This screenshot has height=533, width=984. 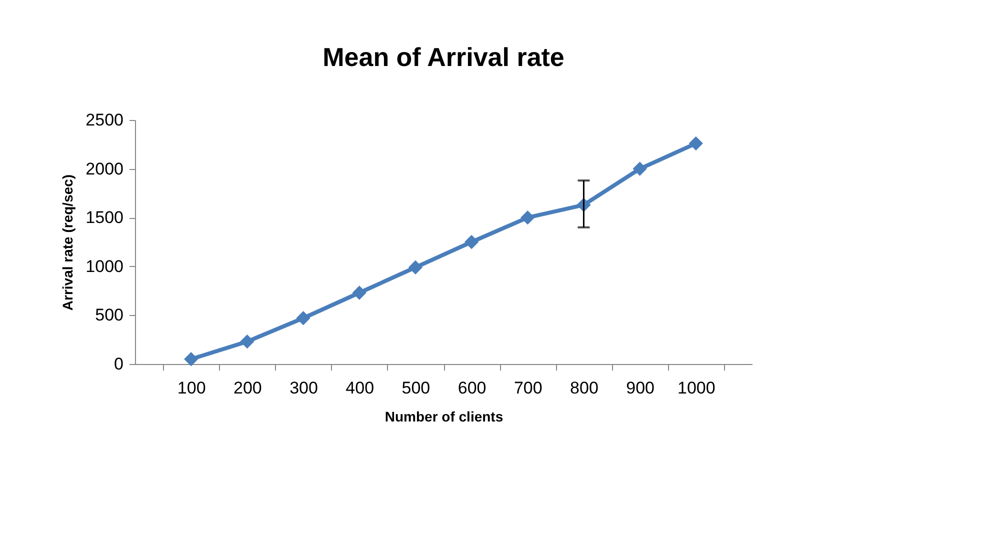 I want to click on y-tick-label: 500, so click(x=109, y=315).